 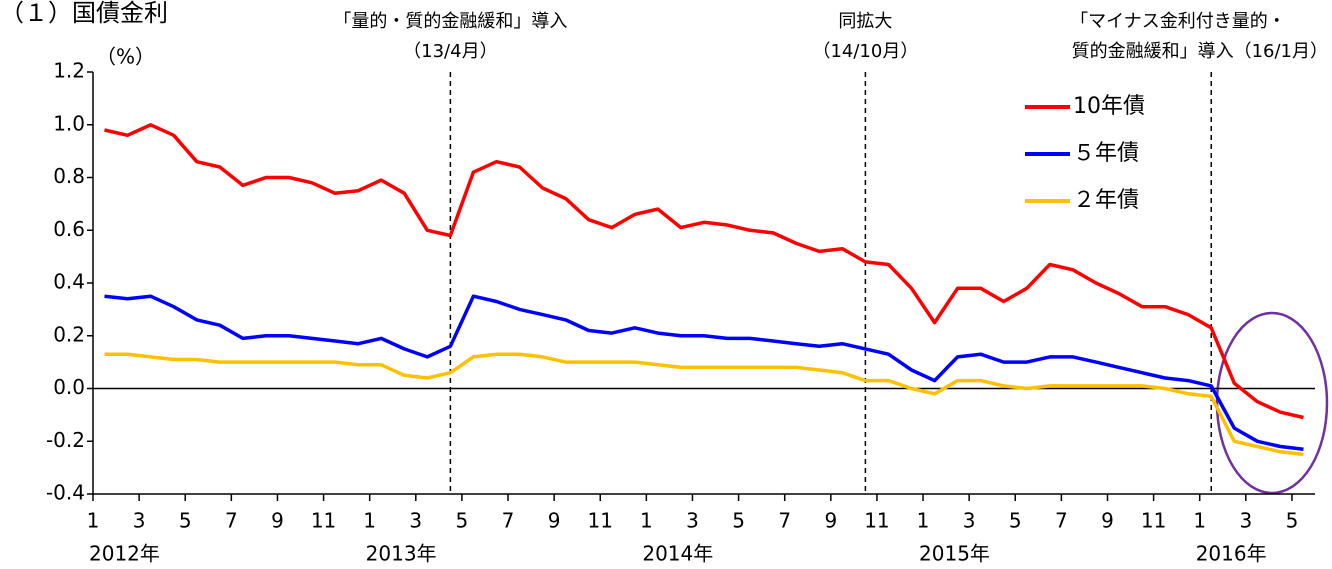 I want to click on event-label: （13/4月）, so click(x=450, y=51).